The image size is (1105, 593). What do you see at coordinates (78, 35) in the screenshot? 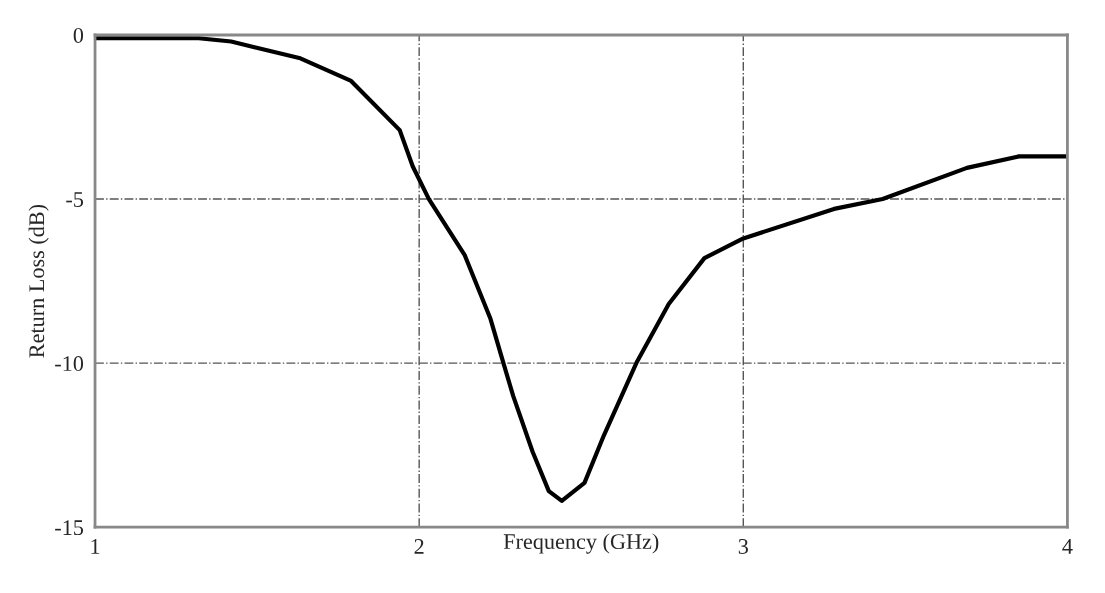
I see `y-tick-label: 0` at bounding box center [78, 35].